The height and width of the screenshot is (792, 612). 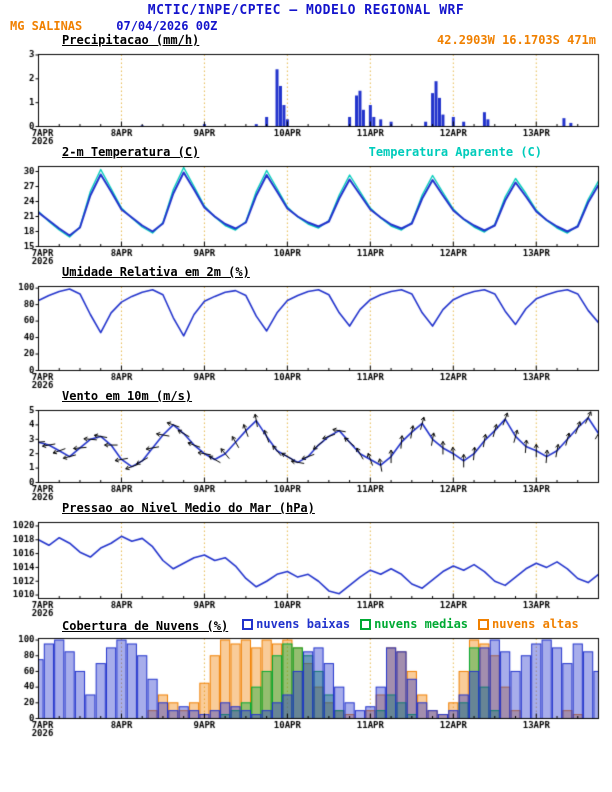 I want to click on panel-title-row-wind: Vento em 10m (m/s), so click(x=306, y=397).